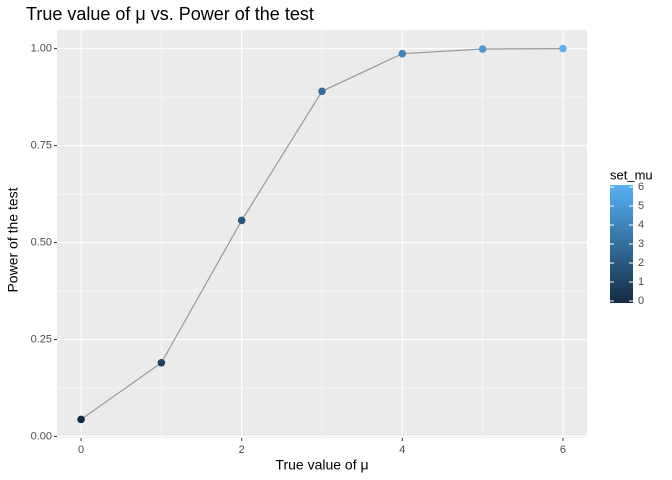 Image resolution: width=672 pixels, height=480 pixels. I want to click on x-tick-label: 4, so click(402, 450).